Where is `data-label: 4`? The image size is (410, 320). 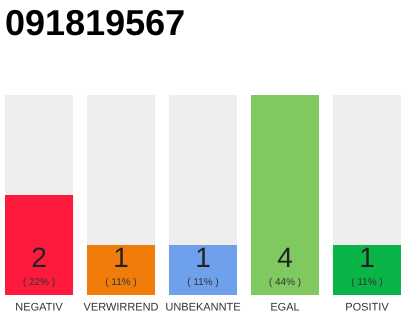
data-label: 4 is located at coordinates (285, 257).